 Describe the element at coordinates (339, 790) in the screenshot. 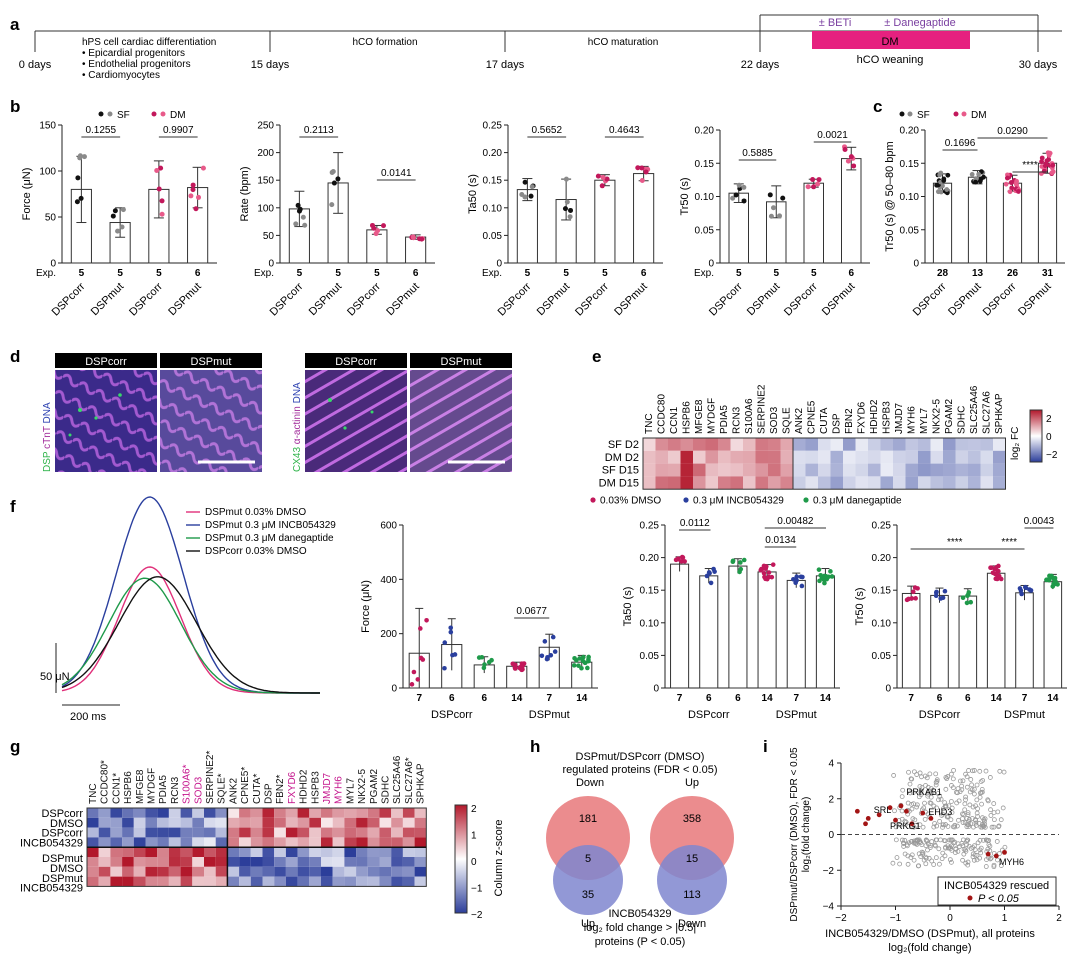

I see `heatmap-gene-label: MYH6` at that location.